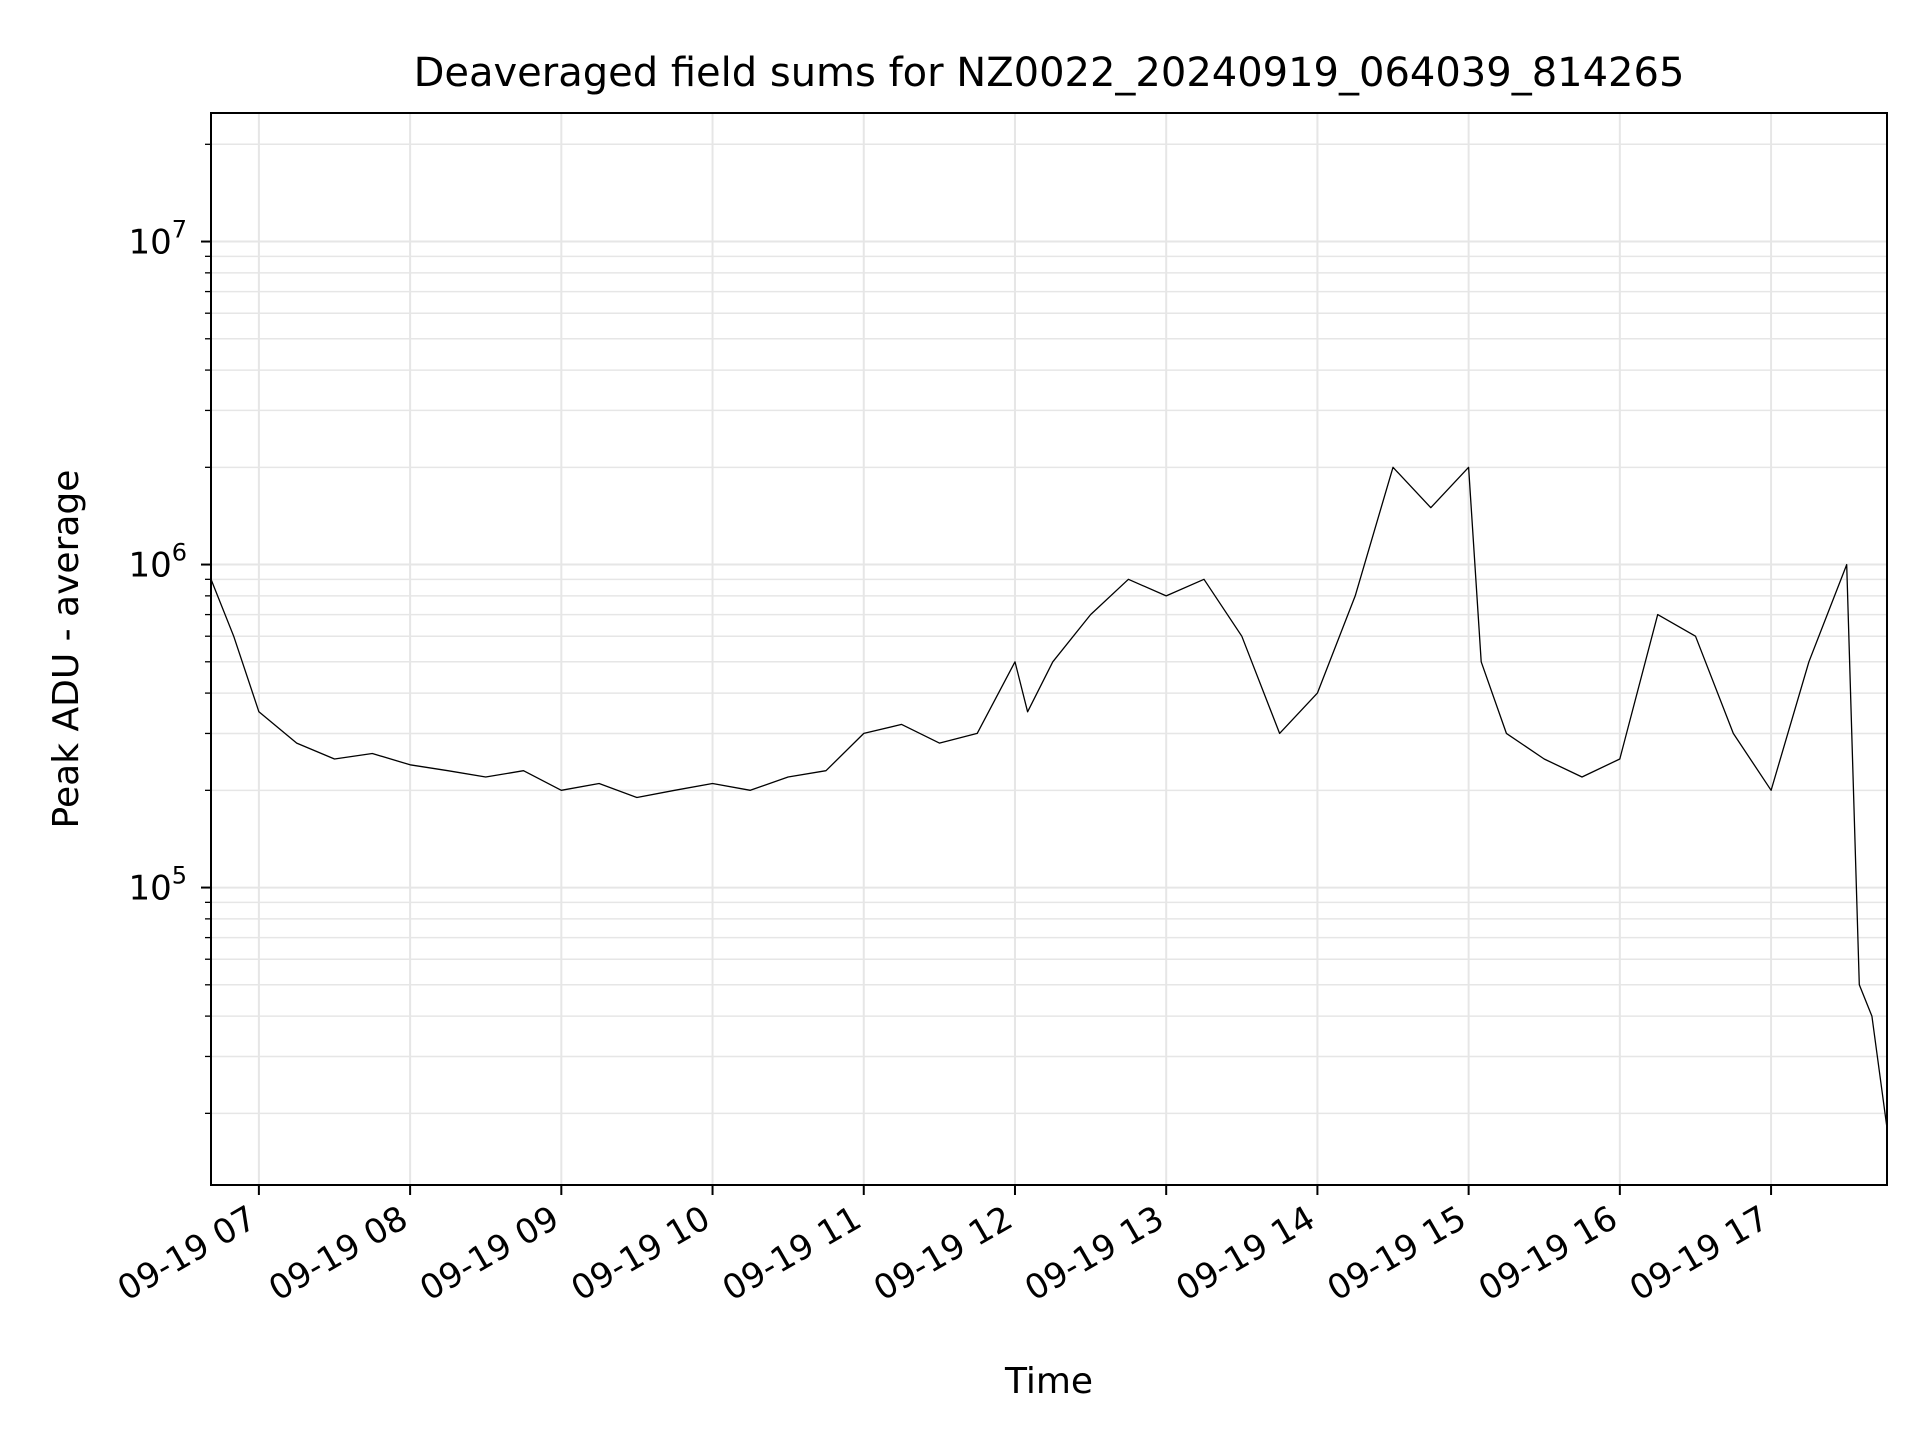 The image size is (1920, 1445). I want to click on y-axis-label: Peak ADU - average, so click(66, 649).